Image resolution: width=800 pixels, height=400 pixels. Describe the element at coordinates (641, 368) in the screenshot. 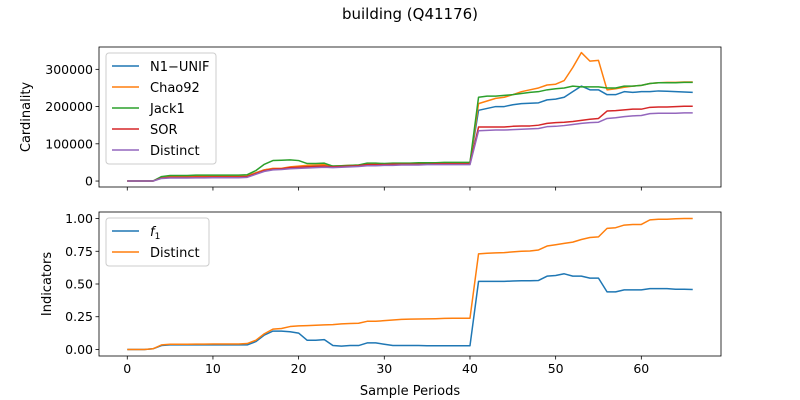

I see `x-tick-label: 60` at that location.